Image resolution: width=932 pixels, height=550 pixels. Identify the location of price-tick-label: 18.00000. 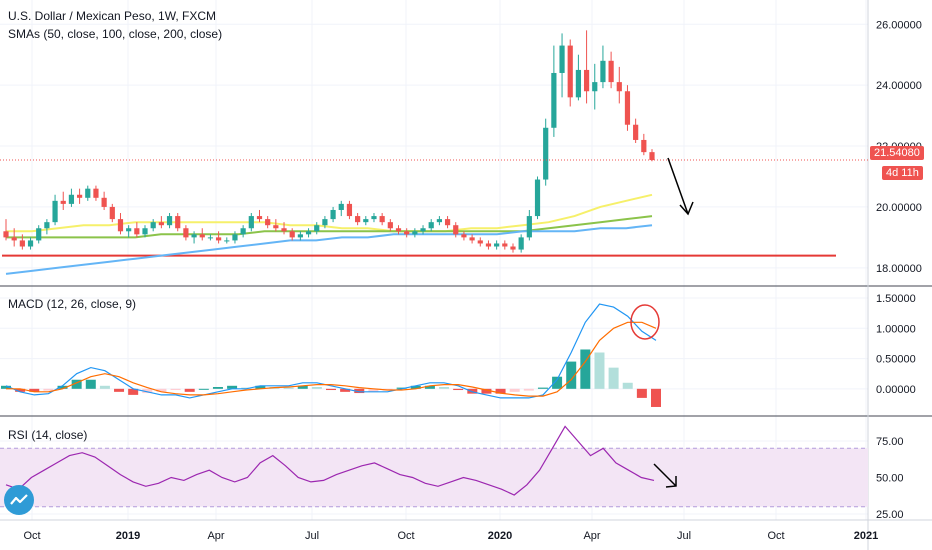
(899, 269).